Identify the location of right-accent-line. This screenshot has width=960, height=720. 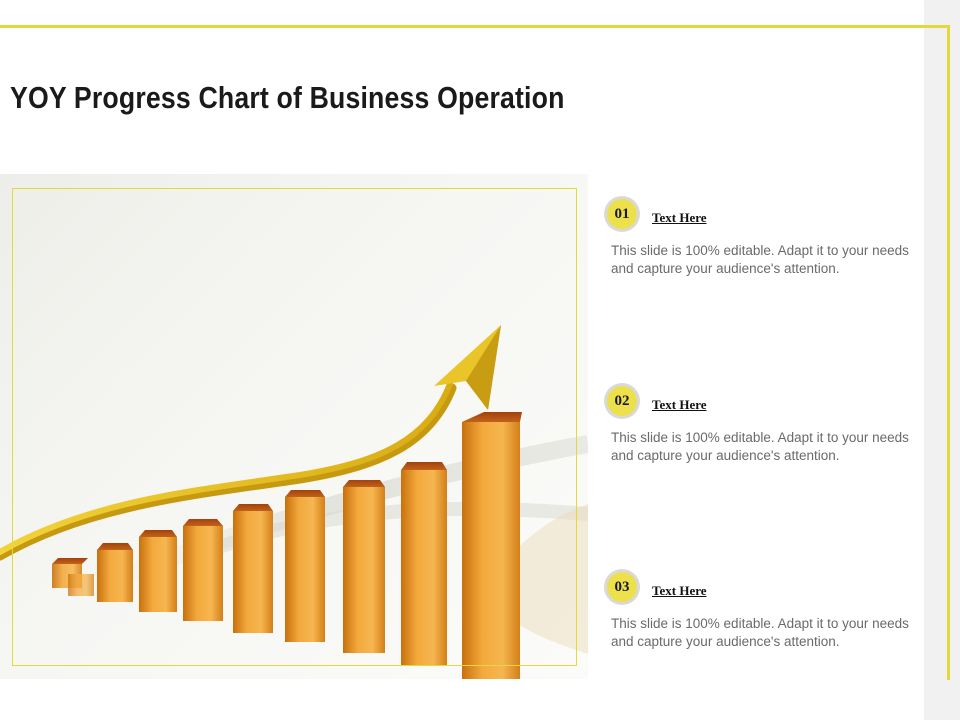
(948, 352).